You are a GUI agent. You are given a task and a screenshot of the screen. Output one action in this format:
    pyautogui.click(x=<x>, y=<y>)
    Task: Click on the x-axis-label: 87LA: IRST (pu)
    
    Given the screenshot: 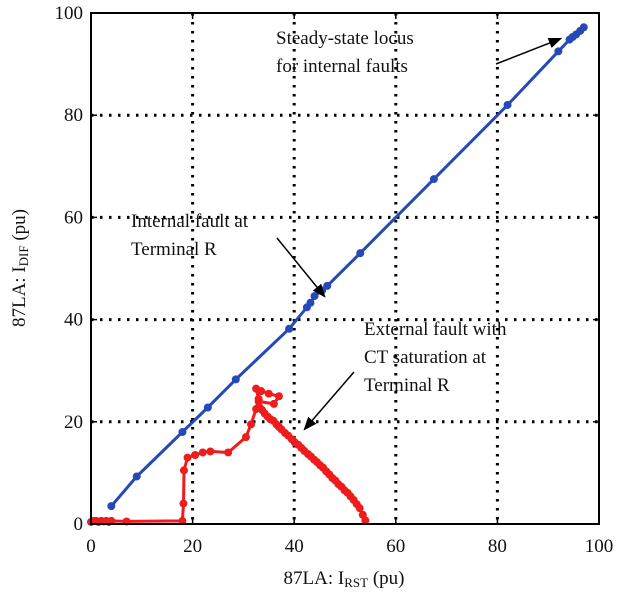 What is the action you would take?
    pyautogui.click(x=344, y=579)
    